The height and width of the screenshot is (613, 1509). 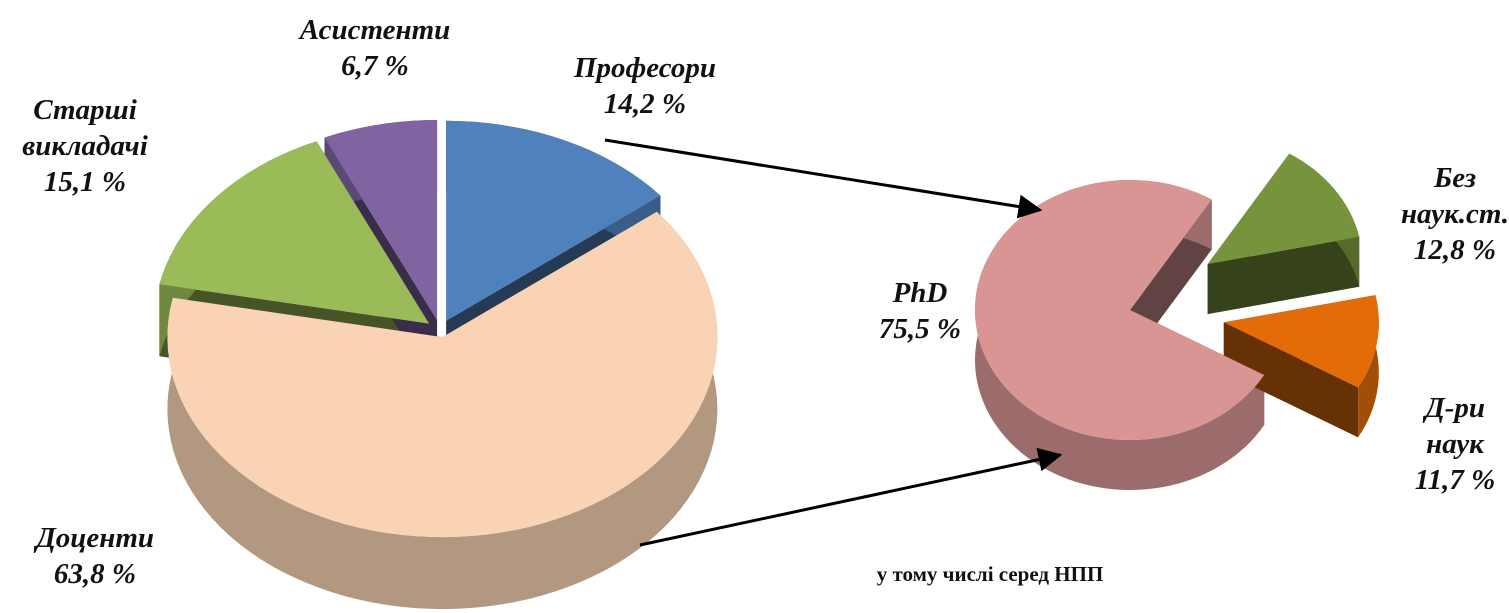 I want to click on slice-label: Старші викладачі 15,1 %, so click(x=85, y=146).